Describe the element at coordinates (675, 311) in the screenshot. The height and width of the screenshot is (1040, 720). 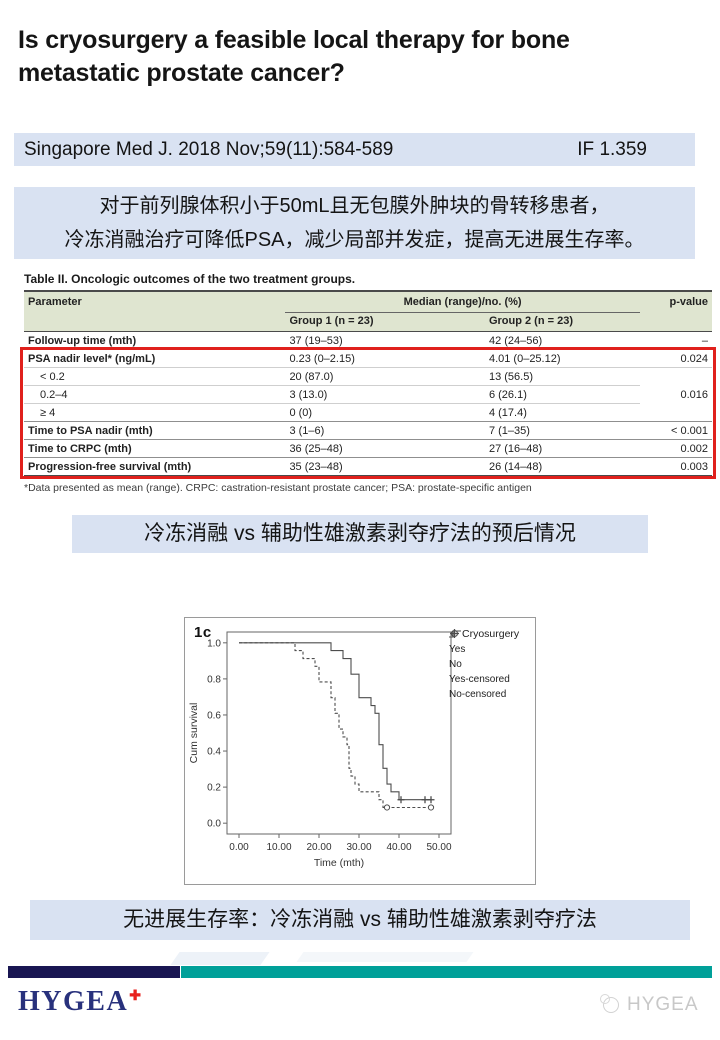
I see `column-header-pvalue: p-value` at that location.